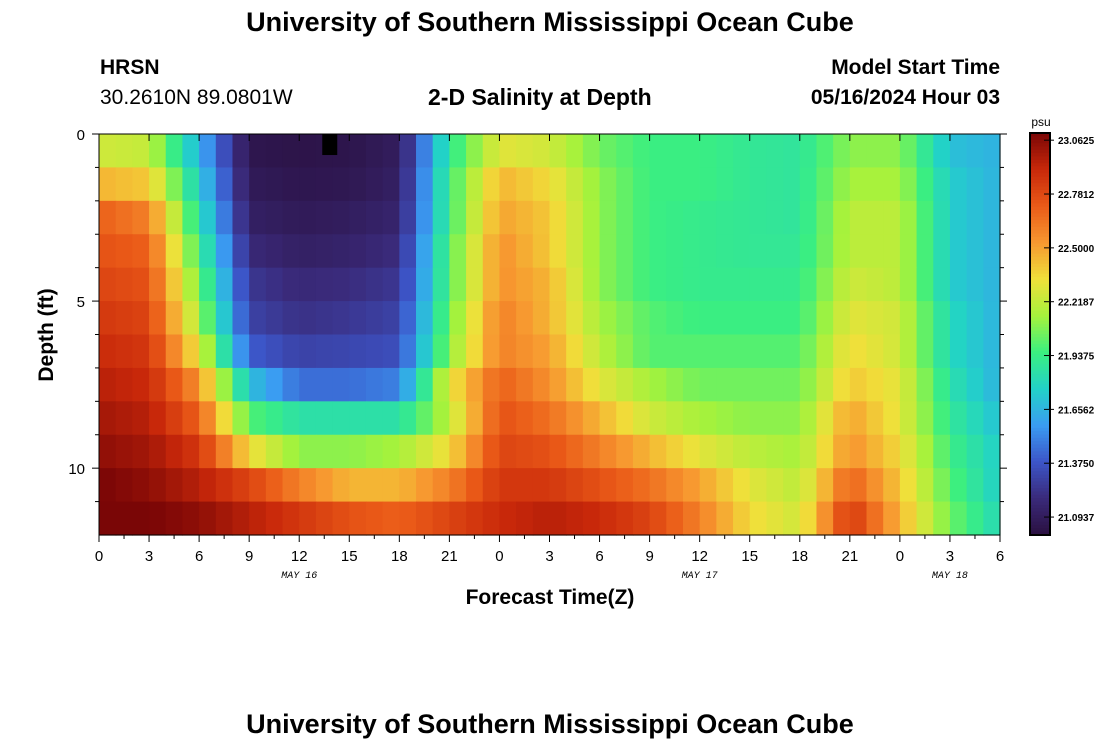 The width and height of the screenshot is (1100, 750). Describe the element at coordinates (196, 97) in the screenshot. I see `station-coordinates: 30.2610N 89.0801W` at that location.